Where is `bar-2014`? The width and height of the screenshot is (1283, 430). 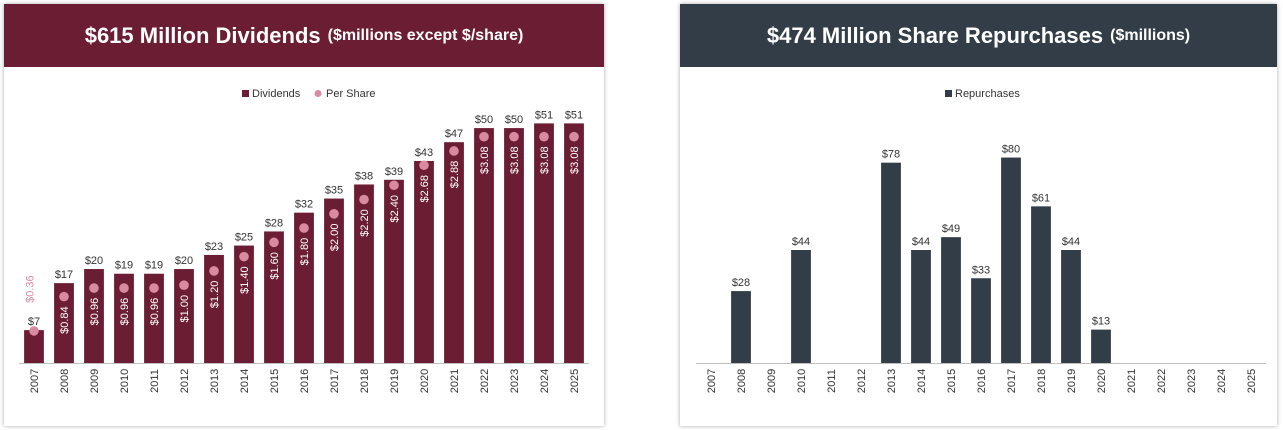
bar-2014 is located at coordinates (244, 304).